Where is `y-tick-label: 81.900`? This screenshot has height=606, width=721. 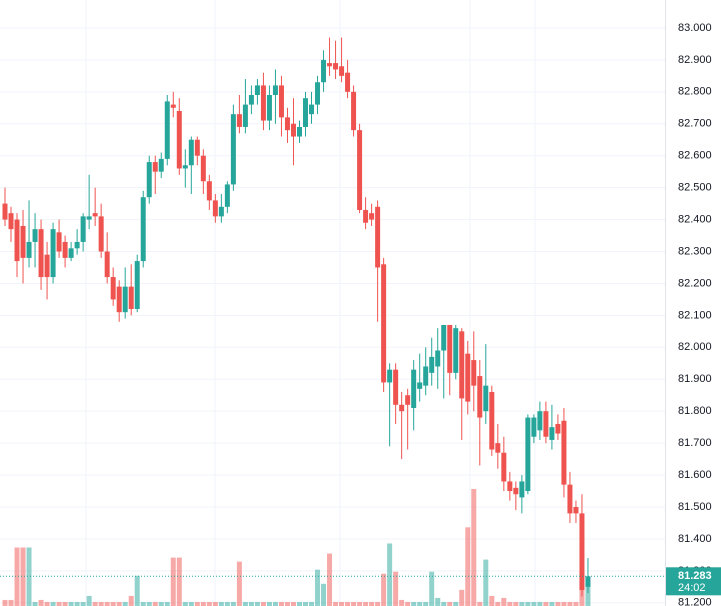
y-tick-label: 81.900 is located at coordinates (695, 379).